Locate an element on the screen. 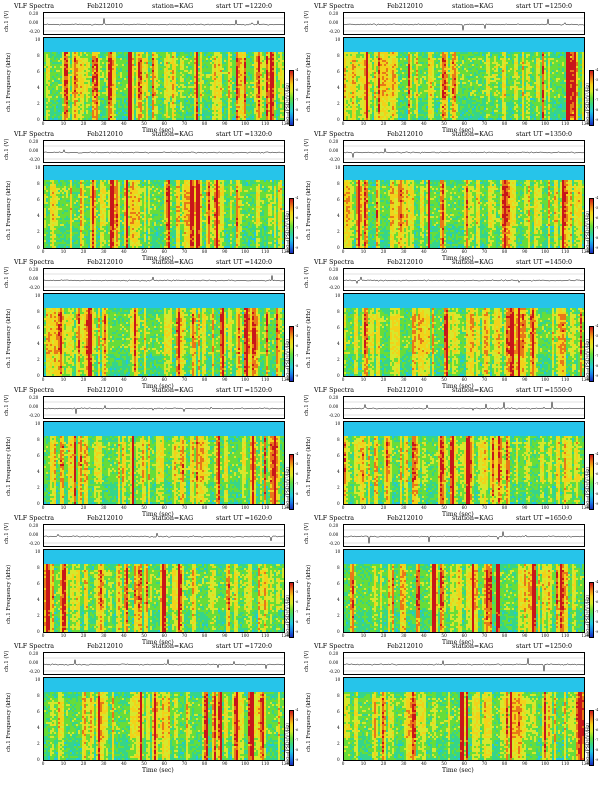 The image size is (612, 792). colorbar-tick-label: -8 is located at coordinates (596, 750).